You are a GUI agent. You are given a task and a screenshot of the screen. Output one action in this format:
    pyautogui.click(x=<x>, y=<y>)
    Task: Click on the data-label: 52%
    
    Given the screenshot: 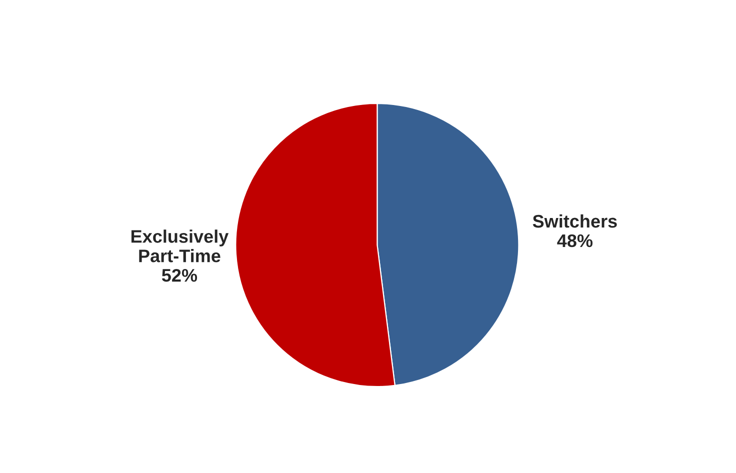 What is the action you would take?
    pyautogui.click(x=180, y=275)
    